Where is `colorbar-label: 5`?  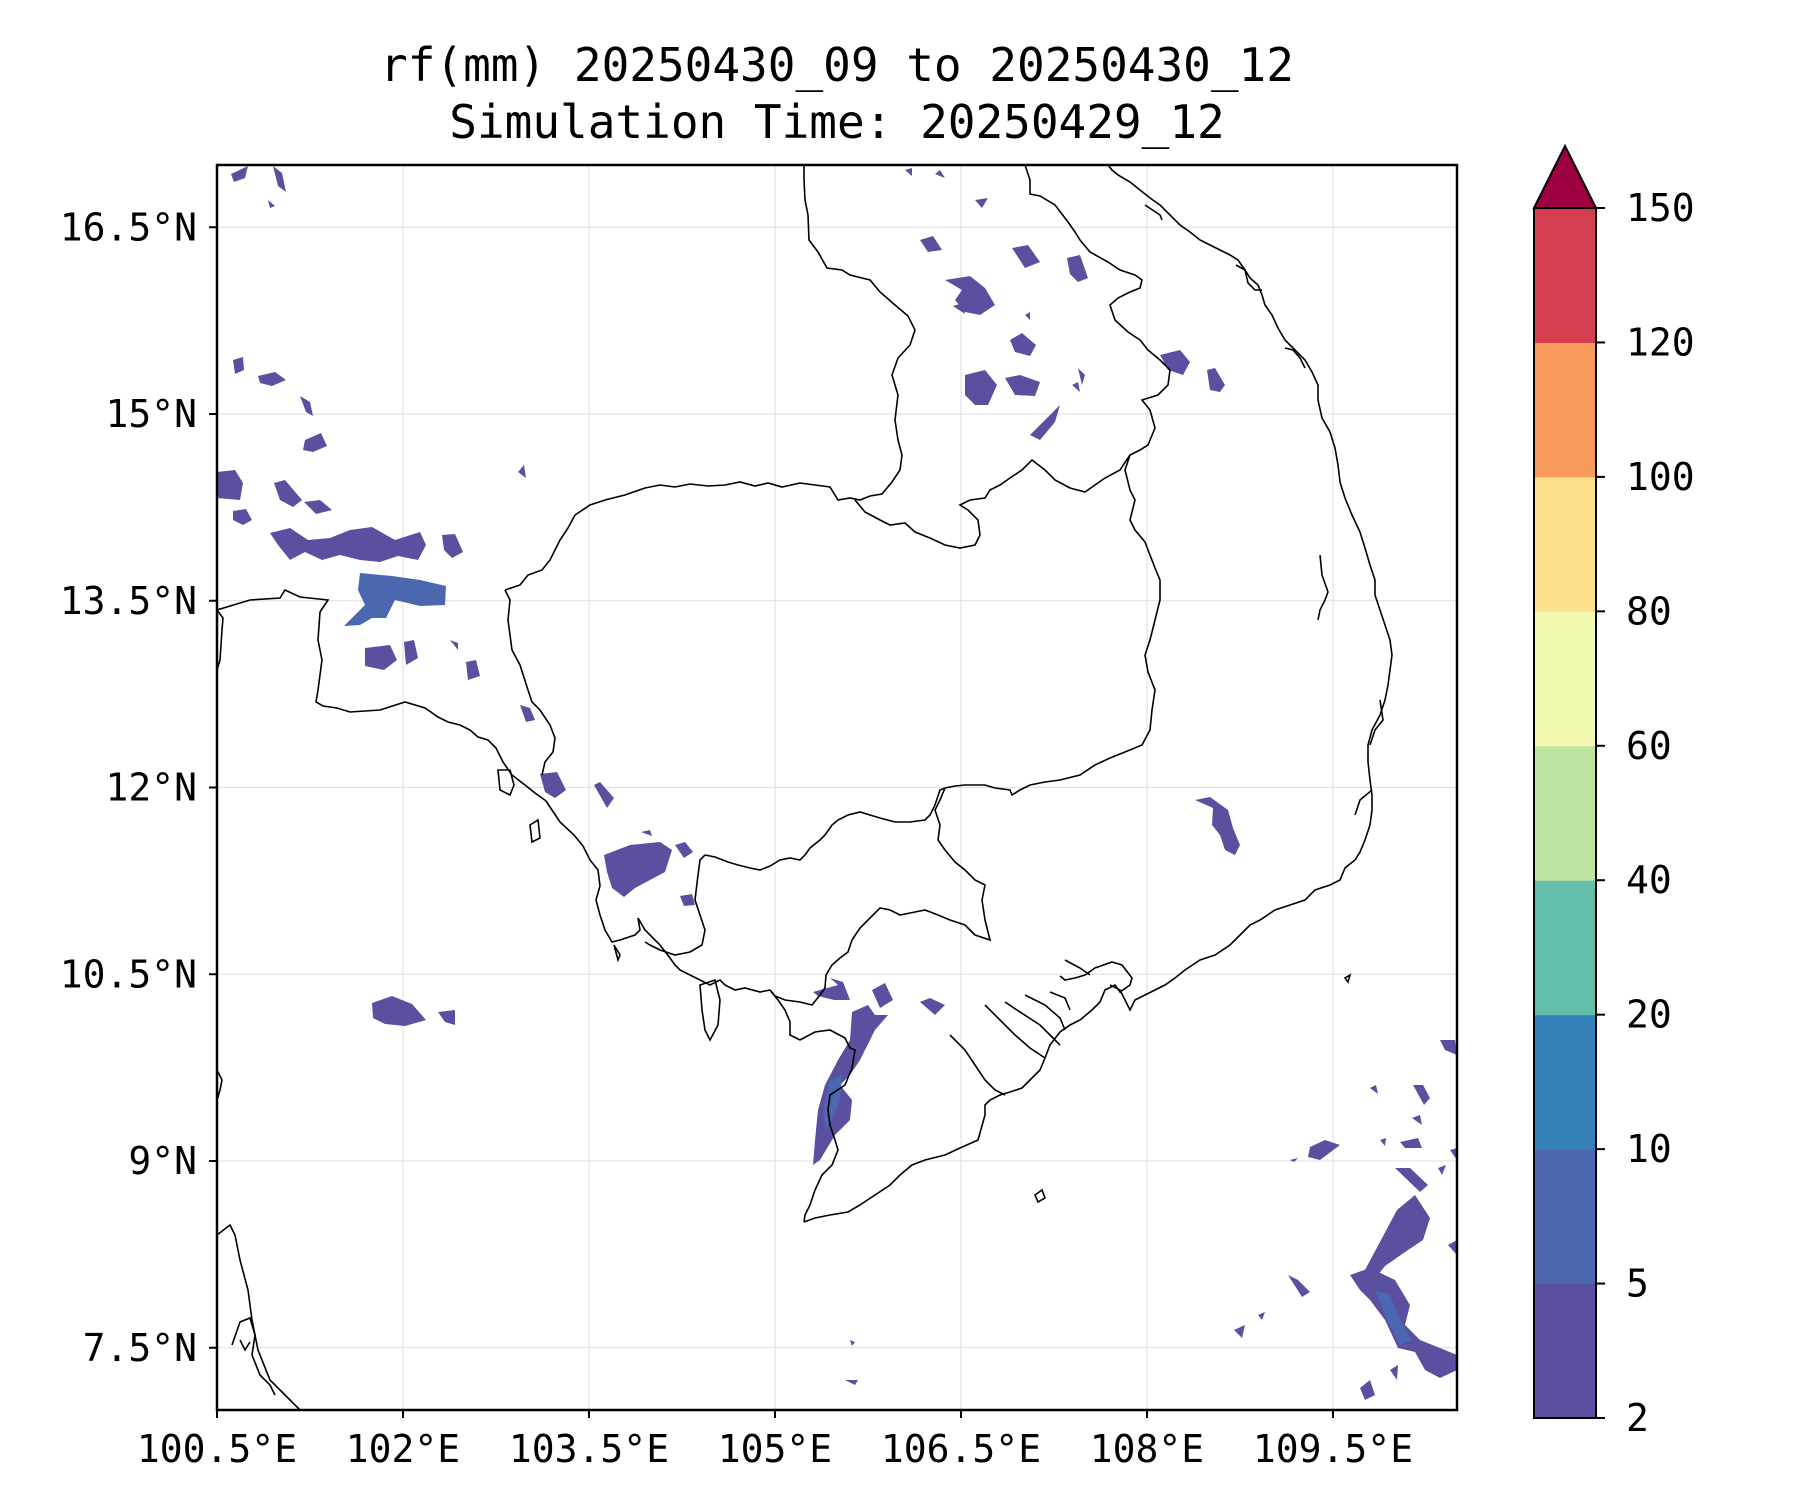
colorbar-label: 5 is located at coordinates (1637, 1284).